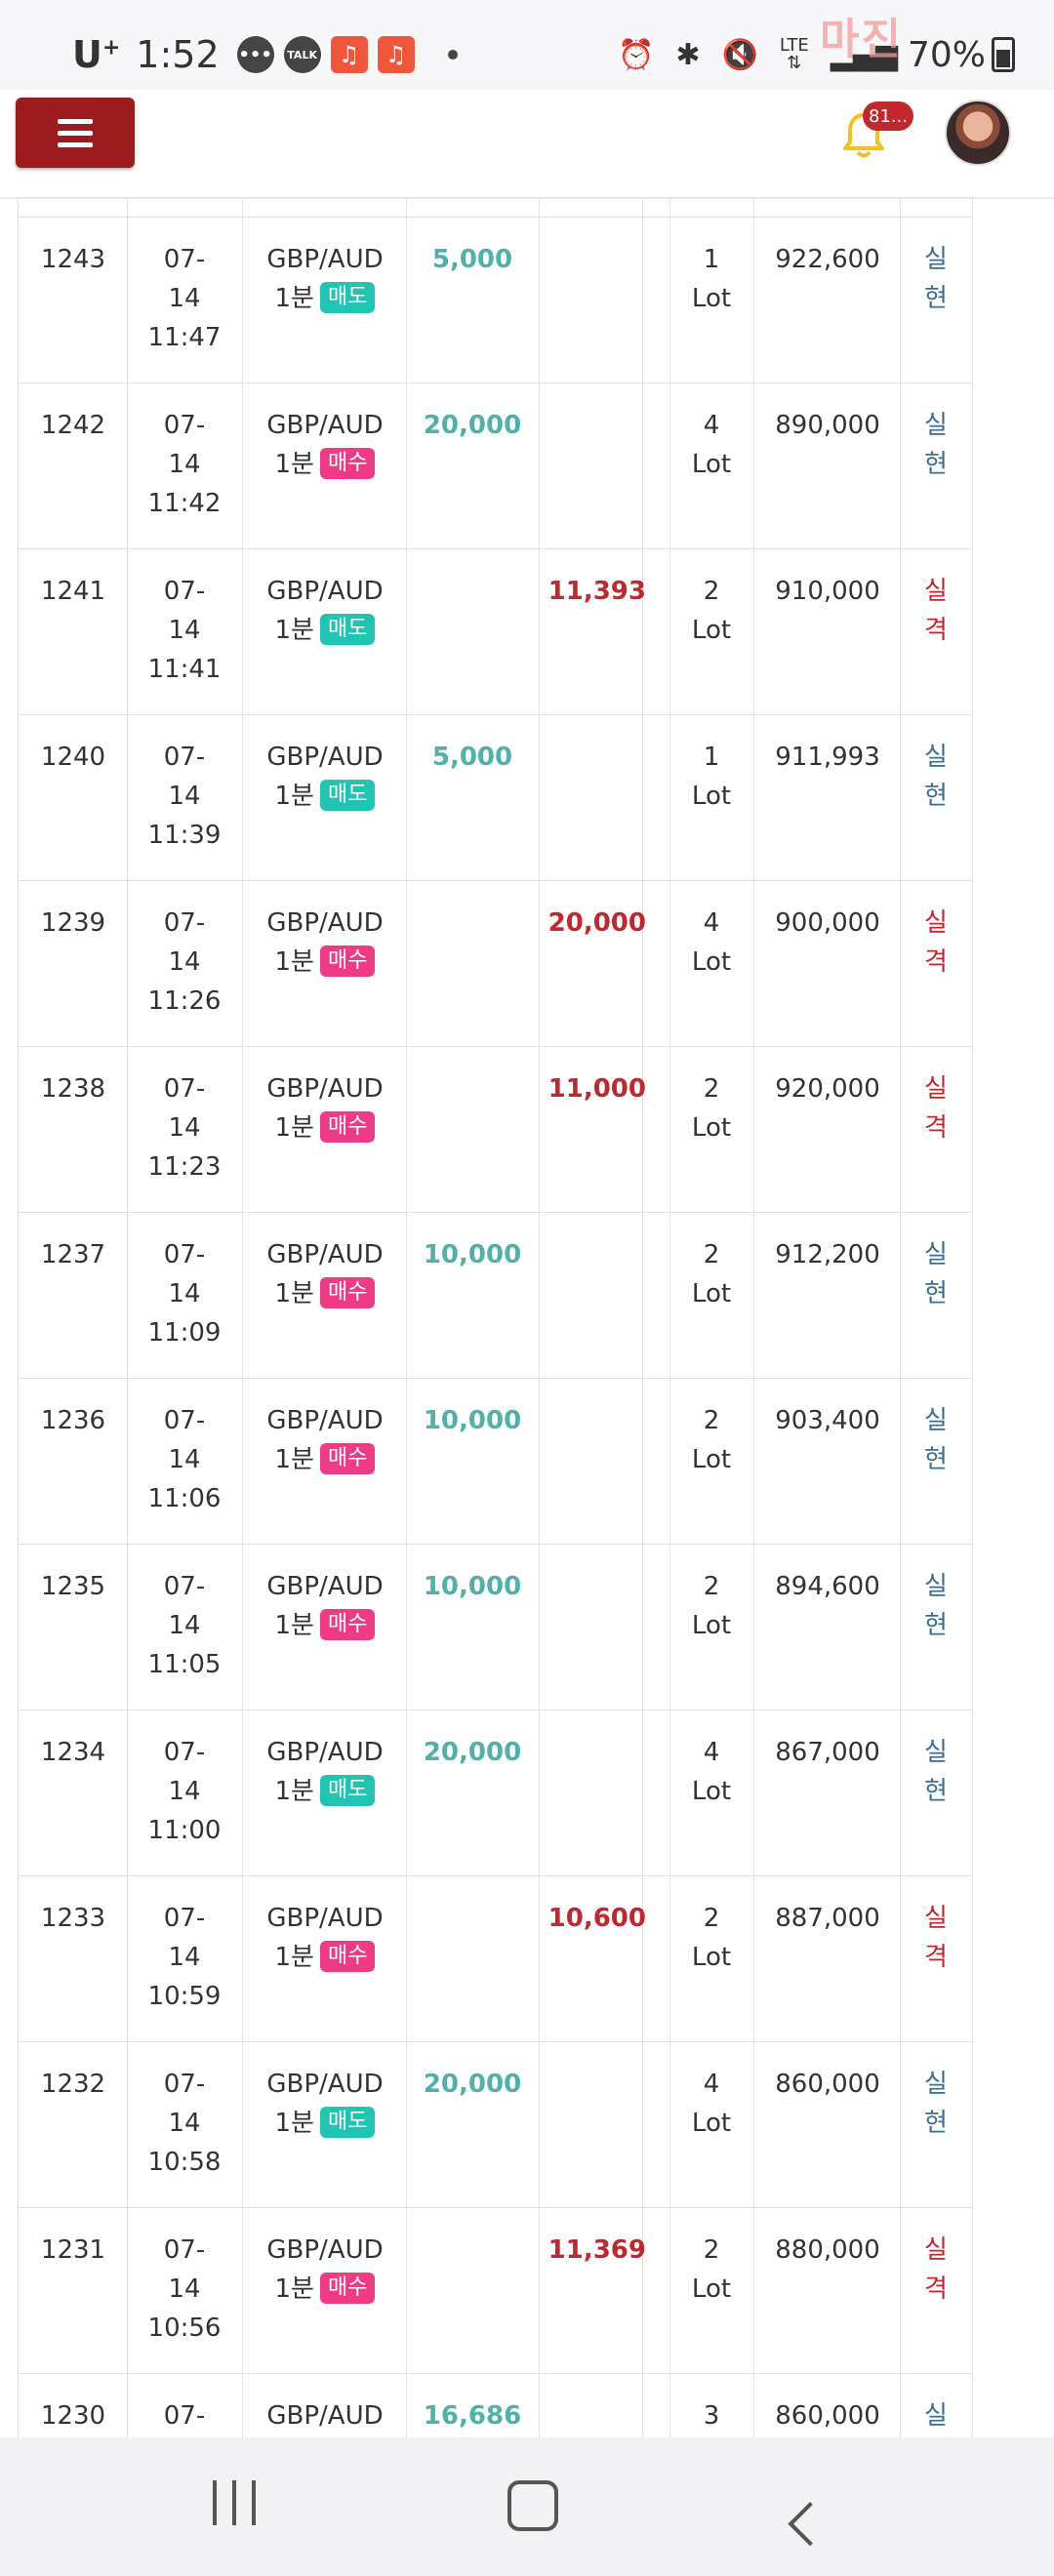  Describe the element at coordinates (711, 1606) in the screenshot. I see `trade-quantity: 2 Lot` at that location.